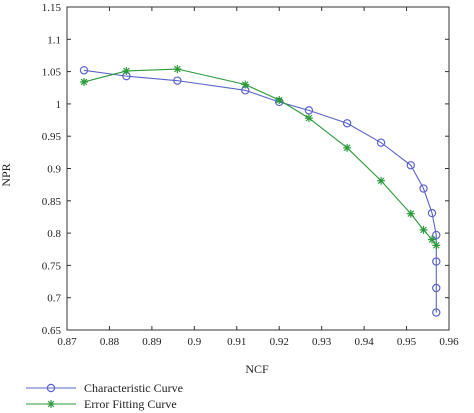 Image resolution: width=474 pixels, height=413 pixels. What do you see at coordinates (152, 342) in the screenshot?
I see `x-tick-label: 0.89` at bounding box center [152, 342].